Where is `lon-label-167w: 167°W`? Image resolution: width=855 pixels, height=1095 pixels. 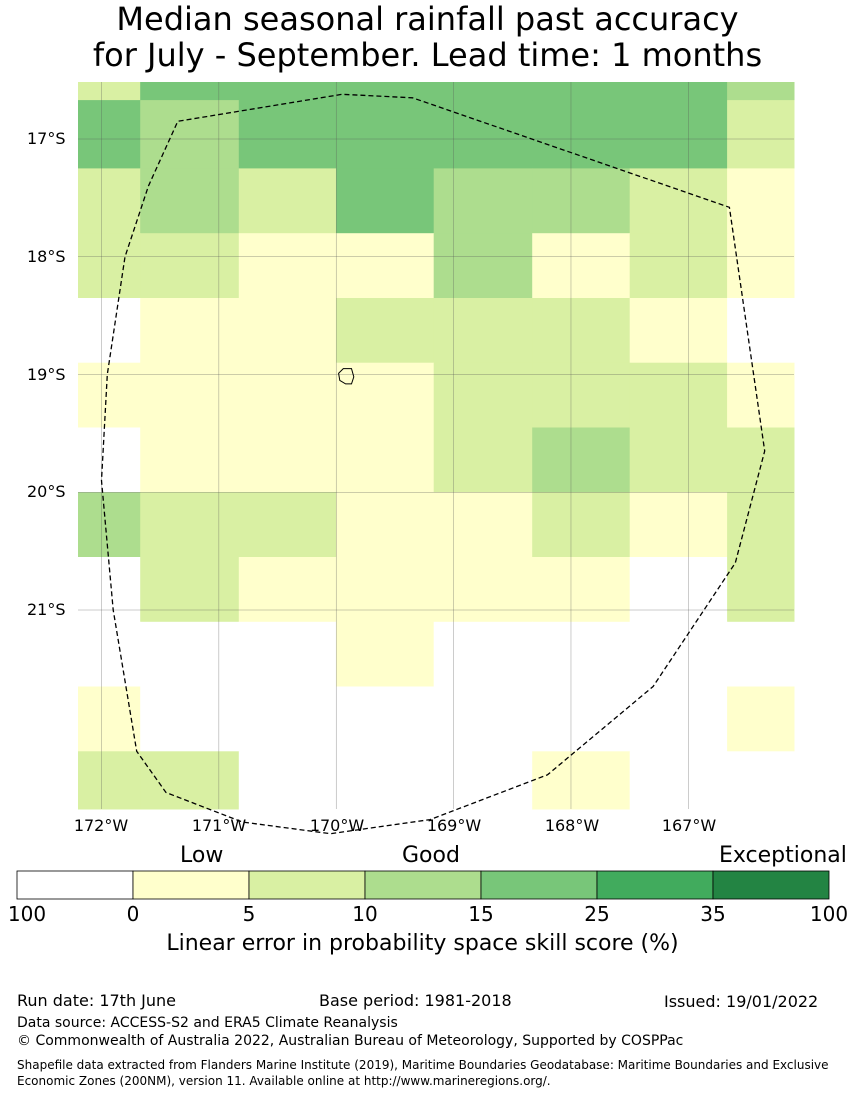 lon-label-167w: 167°W is located at coordinates (689, 825).